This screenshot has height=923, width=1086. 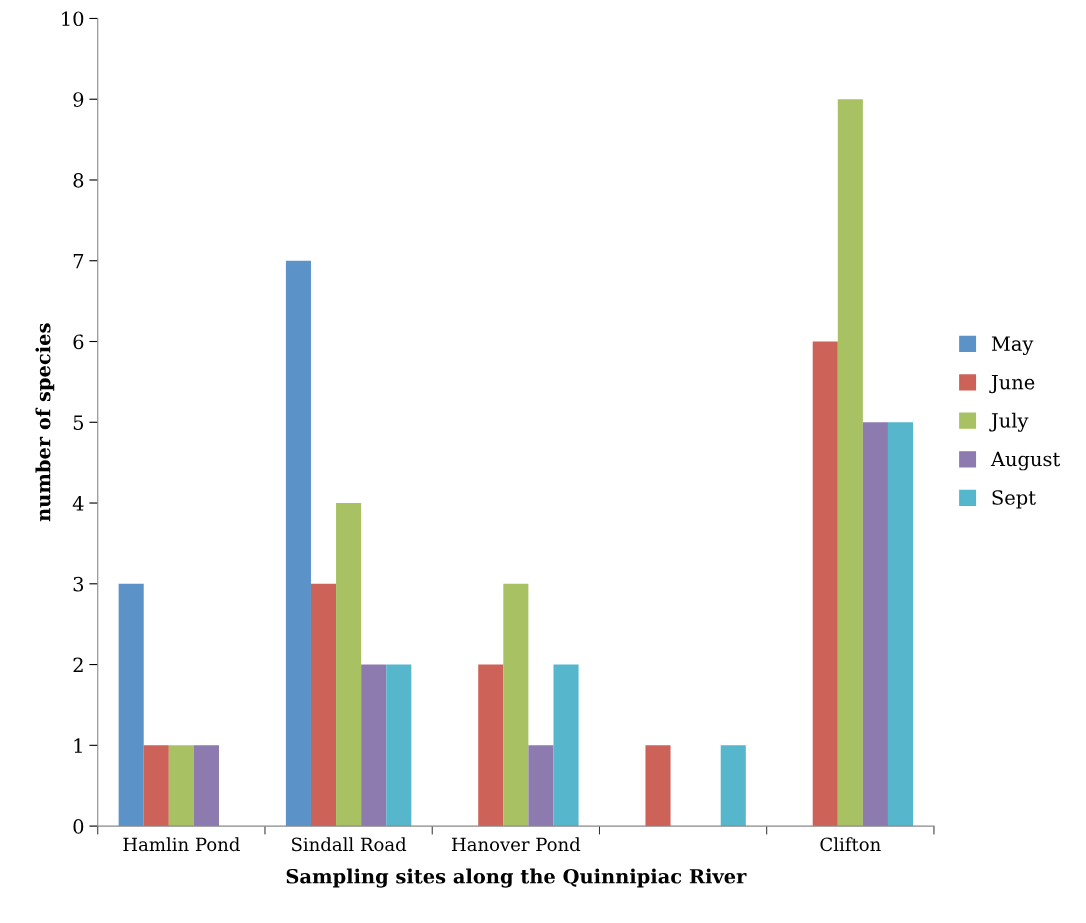 What do you see at coordinates (1025, 461) in the screenshot?
I see `legend-label: August` at bounding box center [1025, 461].